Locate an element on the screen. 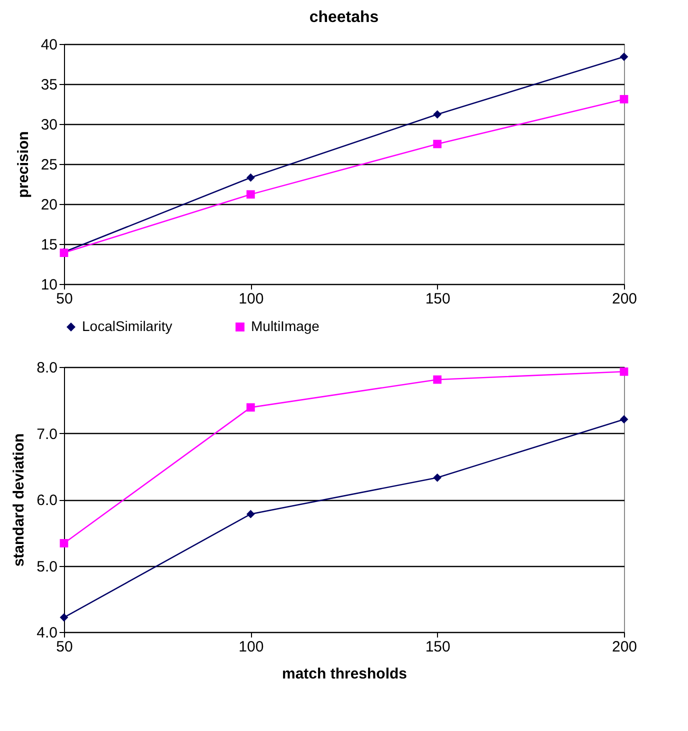  legend-label: MultiImage is located at coordinates (285, 326).